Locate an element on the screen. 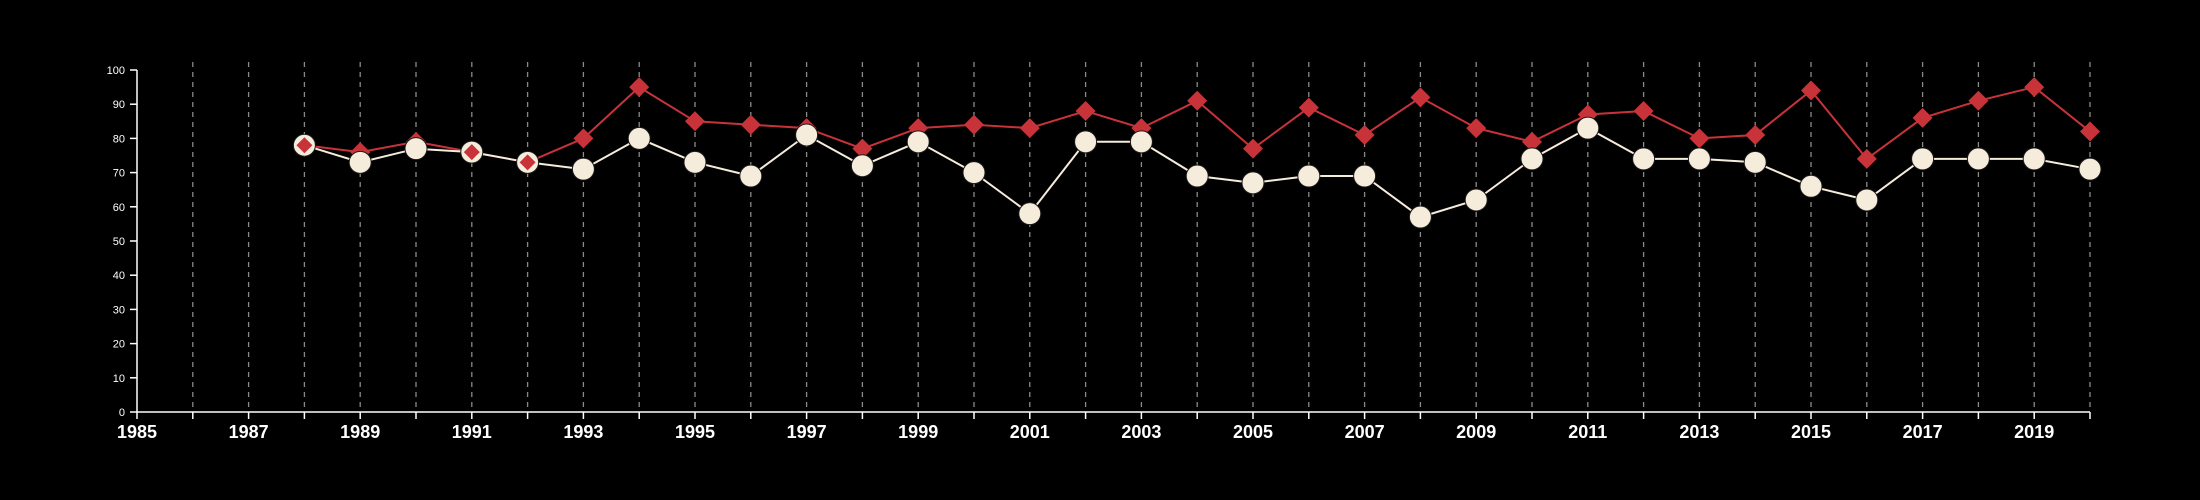  x-tick-label-2007: 2007 is located at coordinates (1365, 432).